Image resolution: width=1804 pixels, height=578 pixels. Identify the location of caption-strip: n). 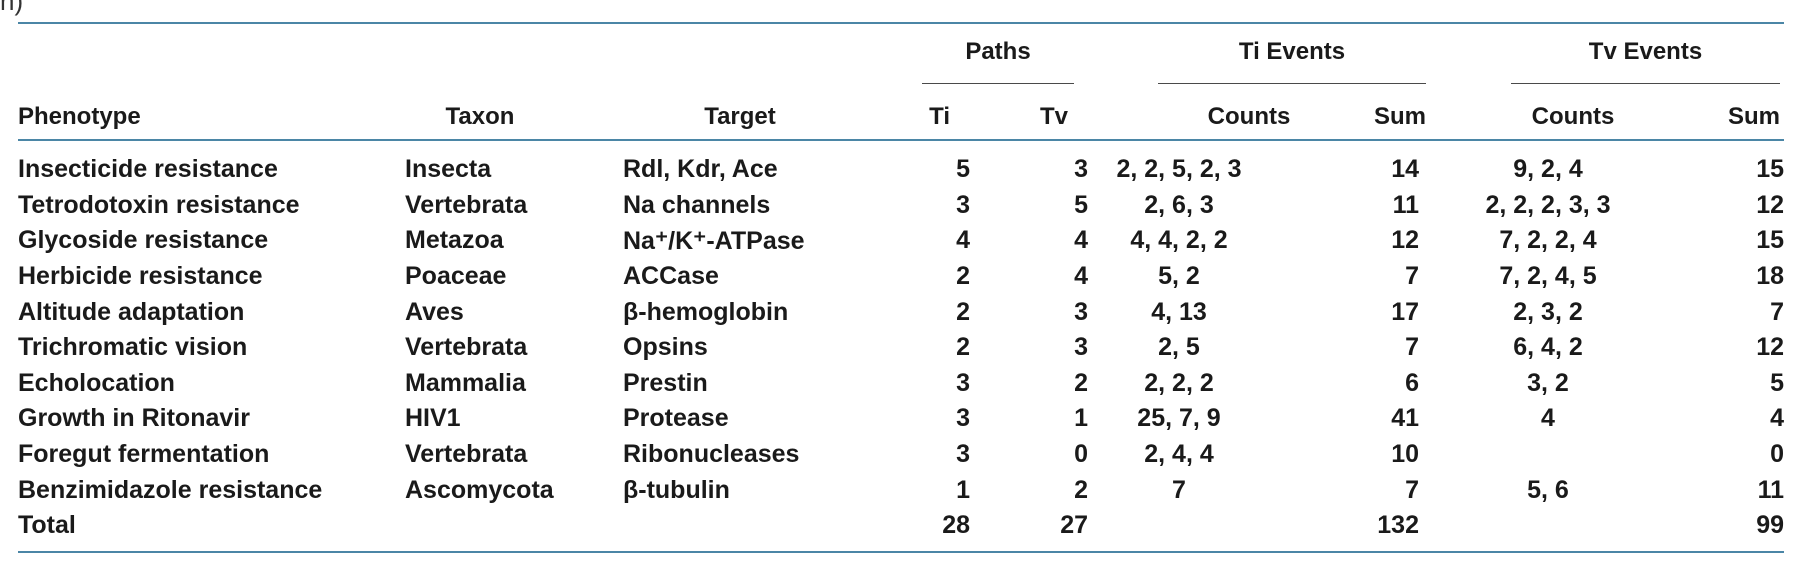
(902, 10).